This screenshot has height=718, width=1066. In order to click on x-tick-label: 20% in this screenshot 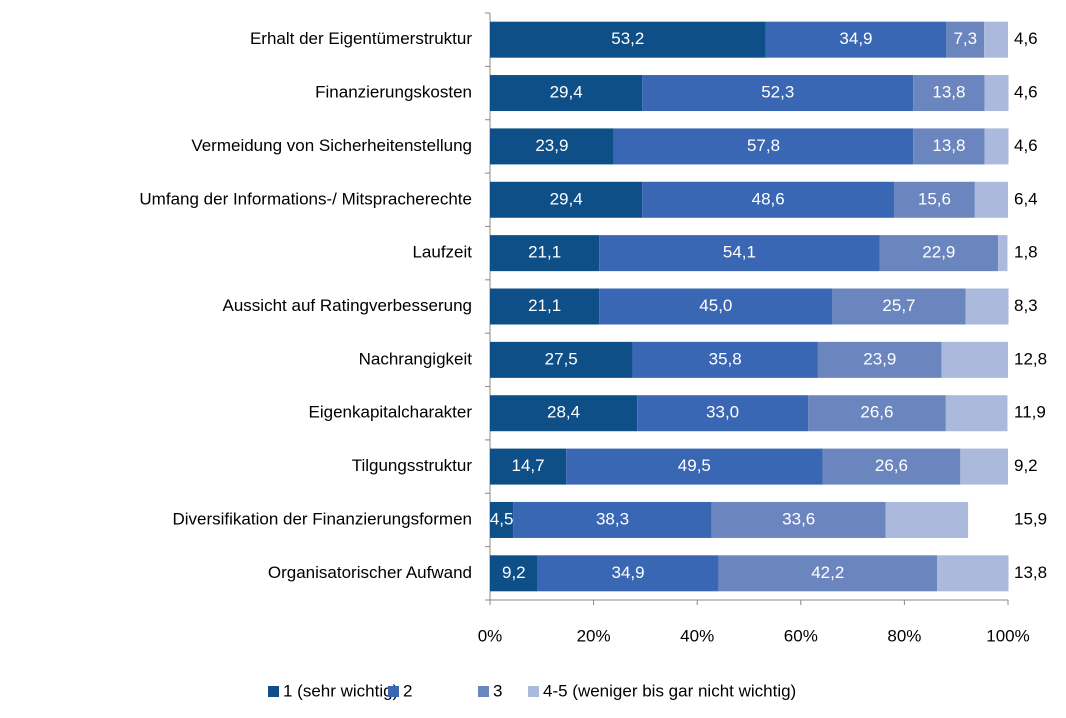, I will do `click(594, 635)`.